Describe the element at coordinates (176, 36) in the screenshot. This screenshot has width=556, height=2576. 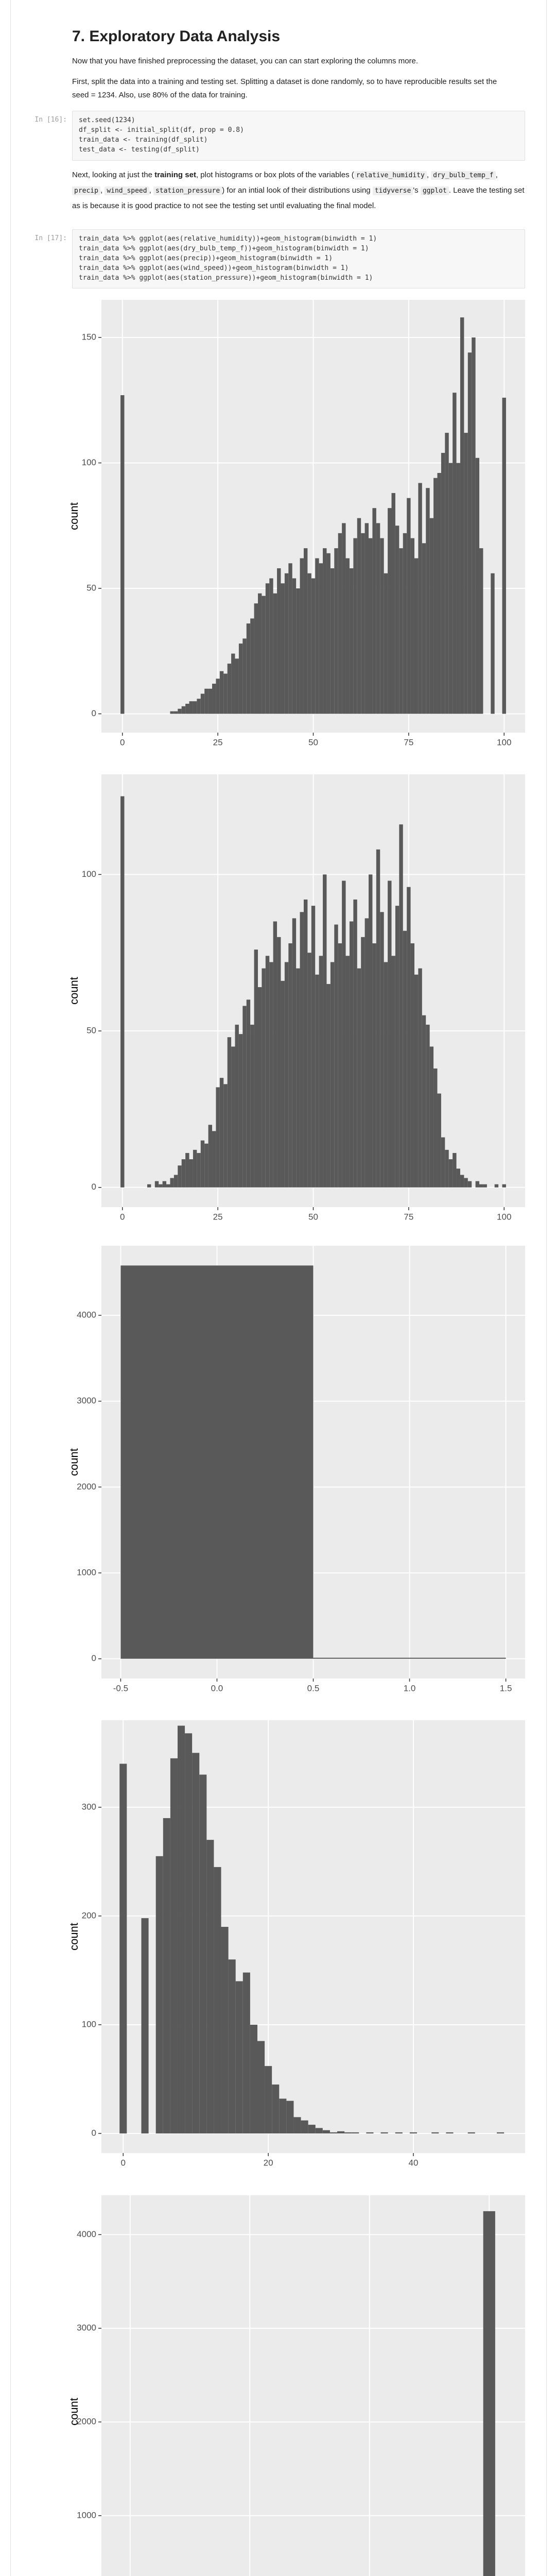
I see `section-title: 7. Exploratory Data Analysis` at that location.